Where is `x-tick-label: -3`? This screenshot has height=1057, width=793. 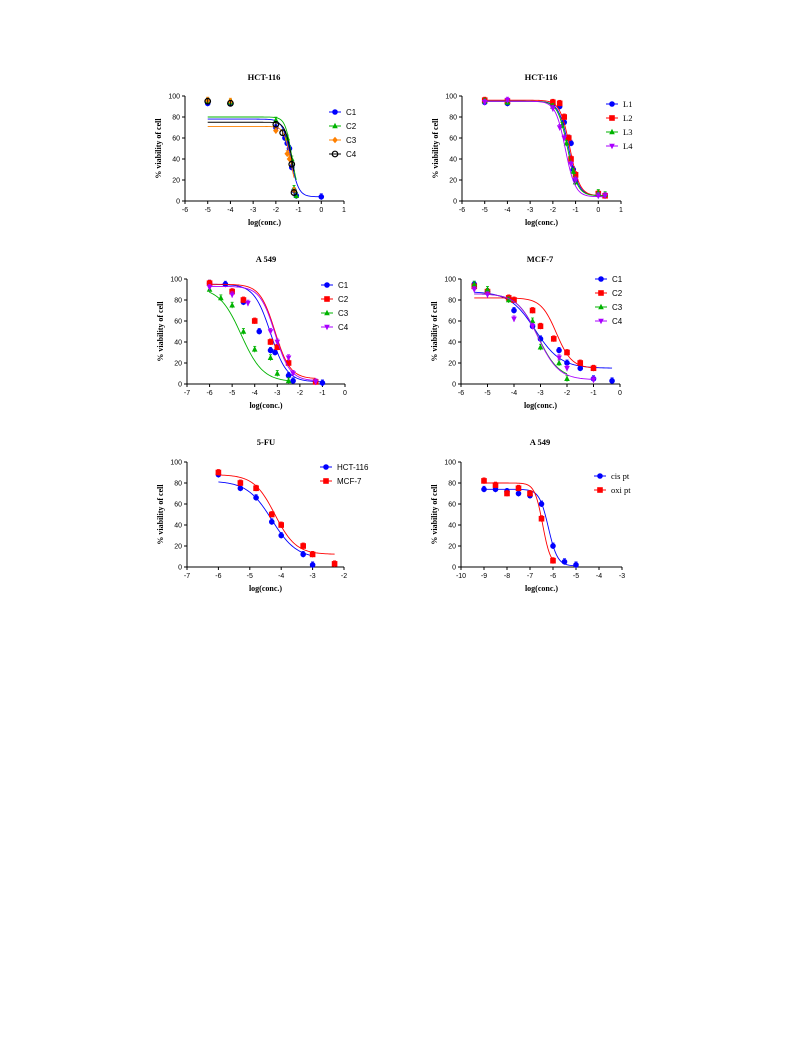 x-tick-label: -3 is located at coordinates (277, 393).